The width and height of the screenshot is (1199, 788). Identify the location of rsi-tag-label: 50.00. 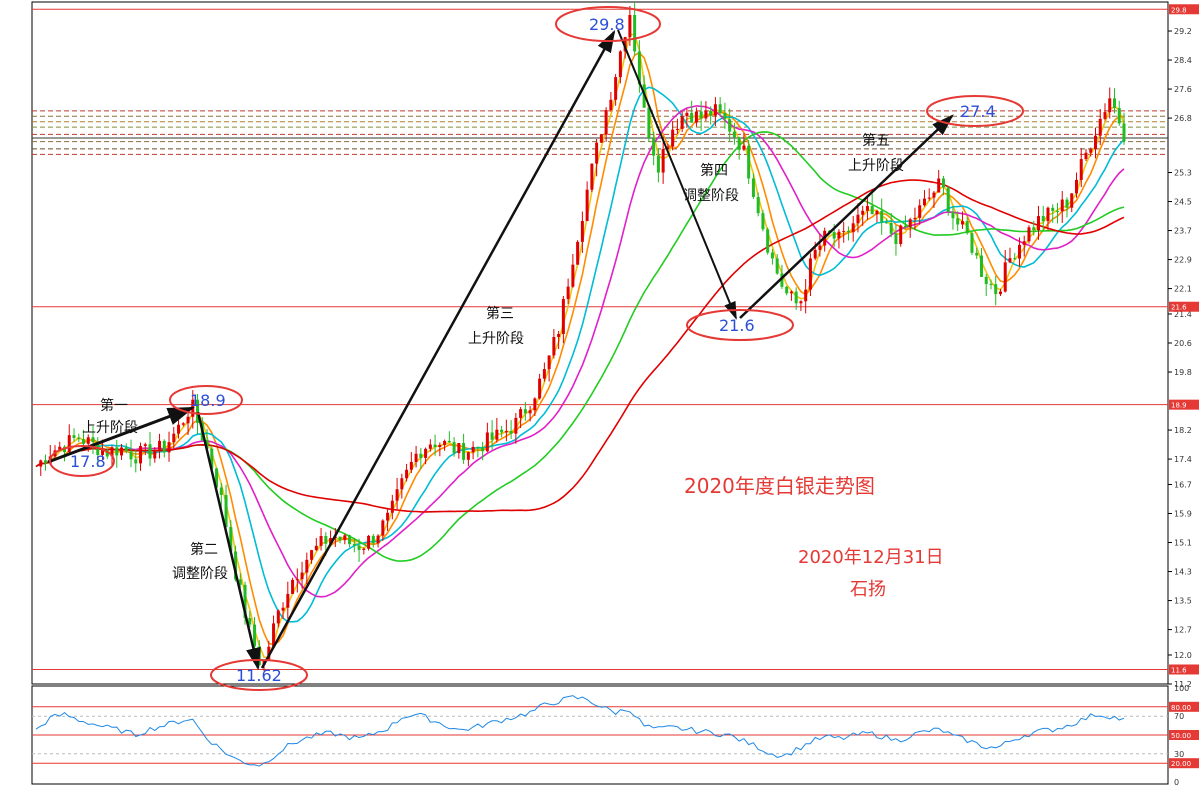
(1181, 736).